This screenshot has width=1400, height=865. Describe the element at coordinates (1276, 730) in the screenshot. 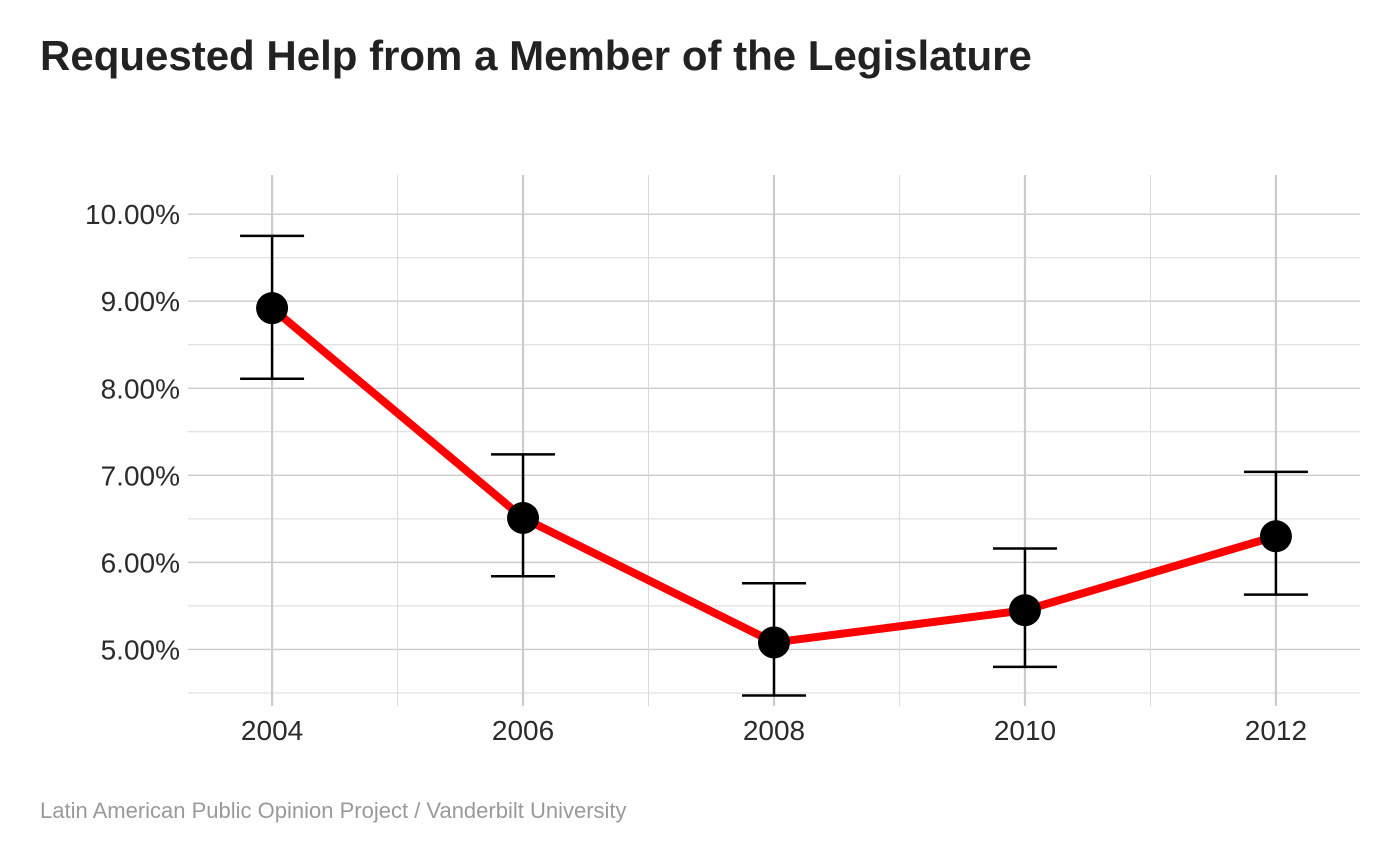

I see `x-tick-label: 2012` at that location.